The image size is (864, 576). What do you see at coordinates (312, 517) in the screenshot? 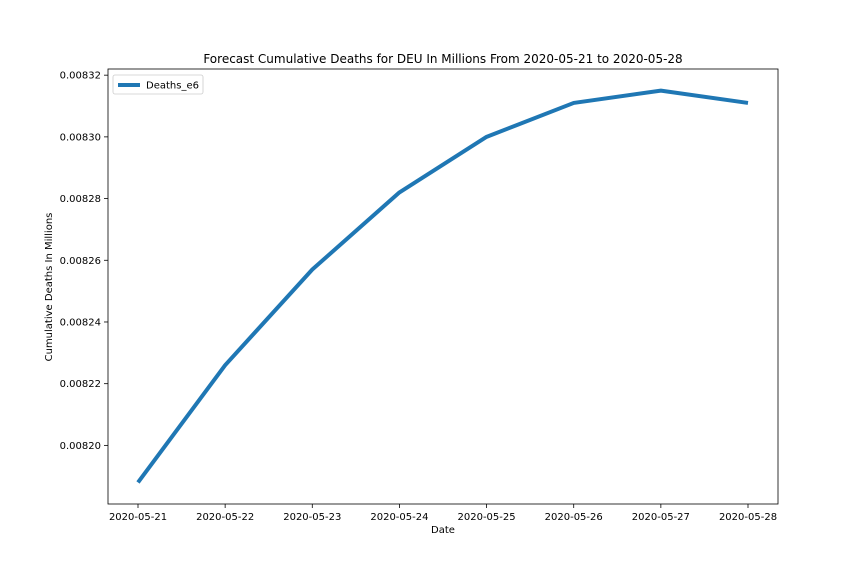
I see `x-tick-label: 2020-05-23` at bounding box center [312, 517].